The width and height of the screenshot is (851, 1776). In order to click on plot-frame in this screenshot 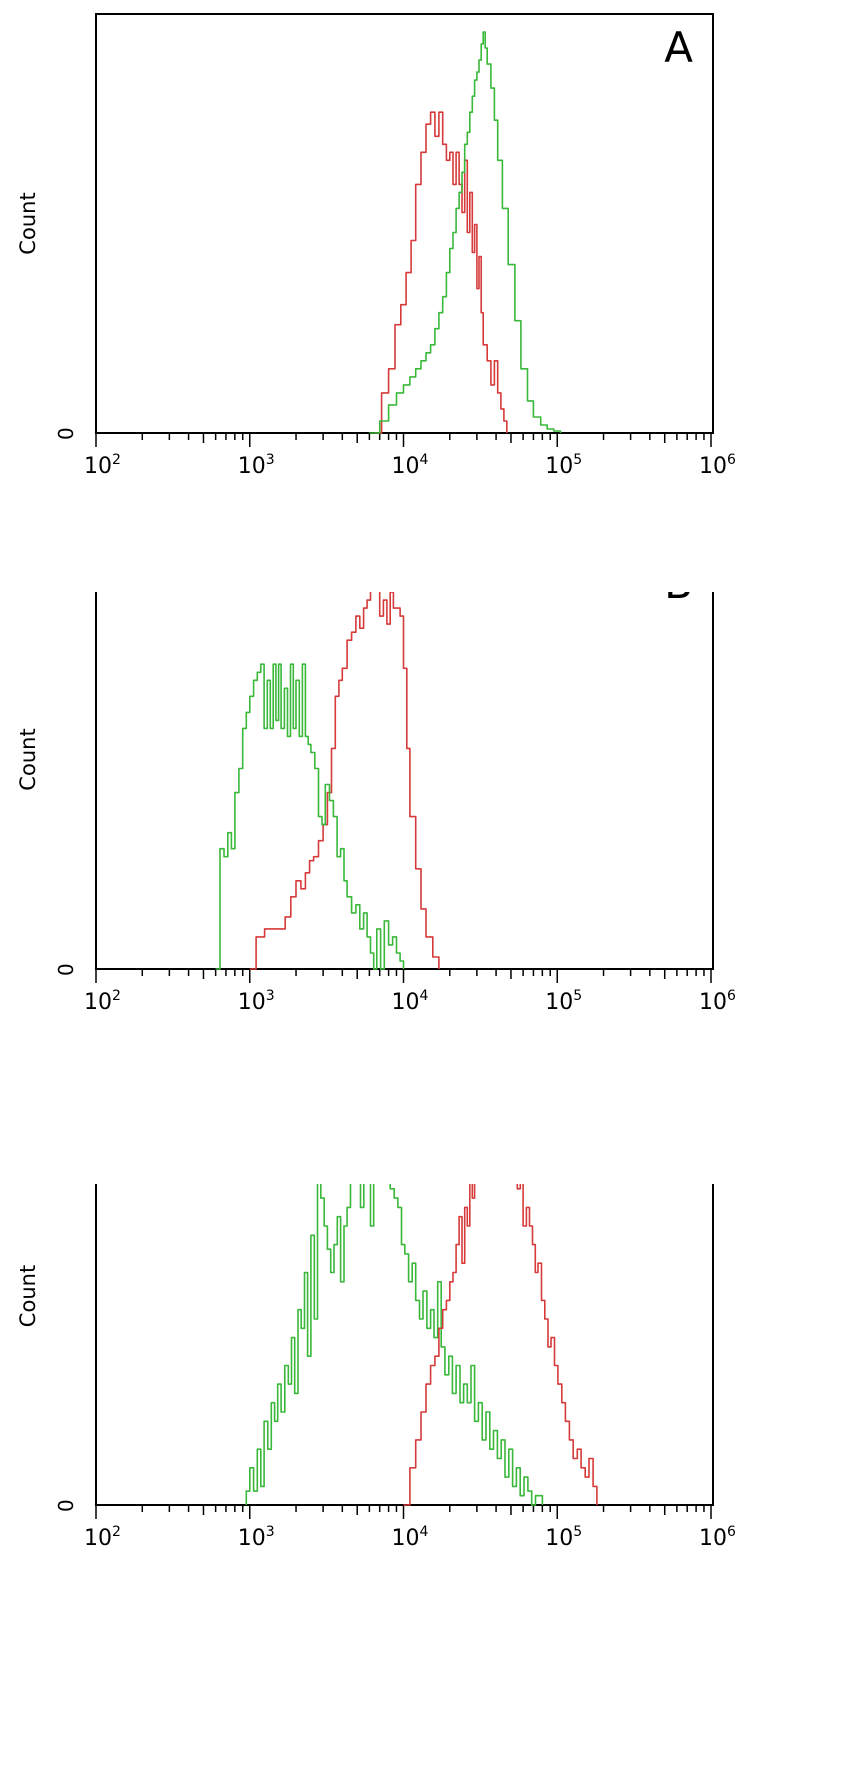, I will do `click(404, 1345)`.